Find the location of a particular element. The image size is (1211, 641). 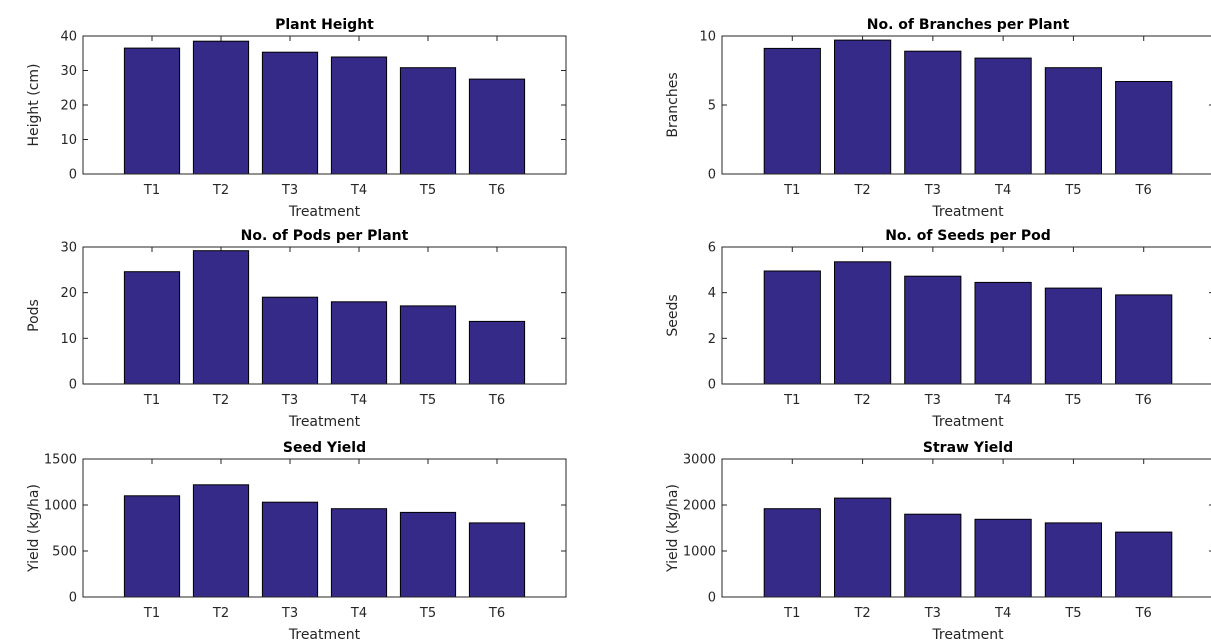

chart-title: No. of Branches per Plant is located at coordinates (968, 25).